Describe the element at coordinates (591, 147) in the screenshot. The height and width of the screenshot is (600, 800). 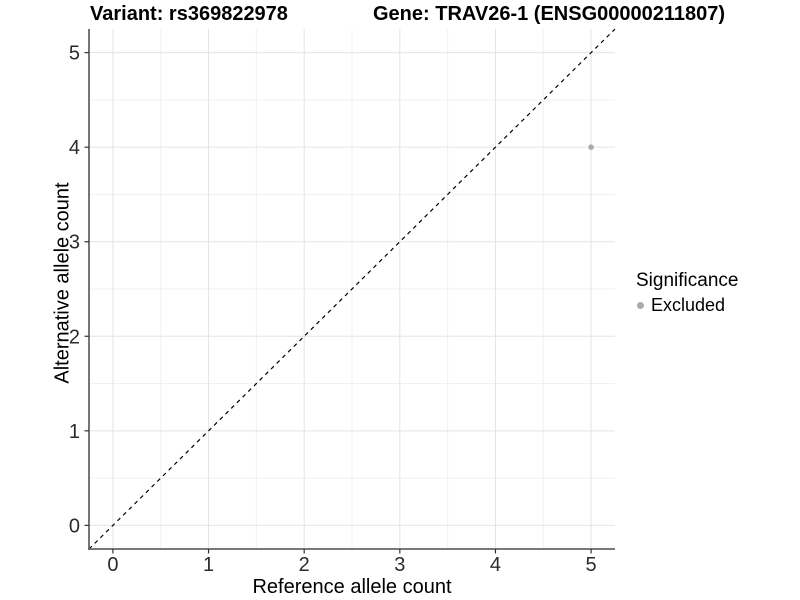
I see `data-point` at that location.